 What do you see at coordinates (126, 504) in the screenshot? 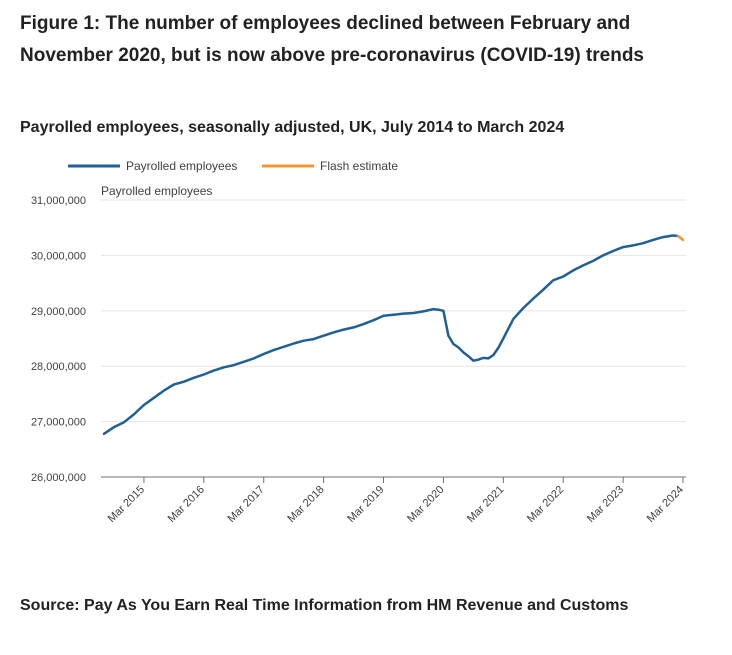
I see `x-tick-label: Mar 2015` at bounding box center [126, 504].